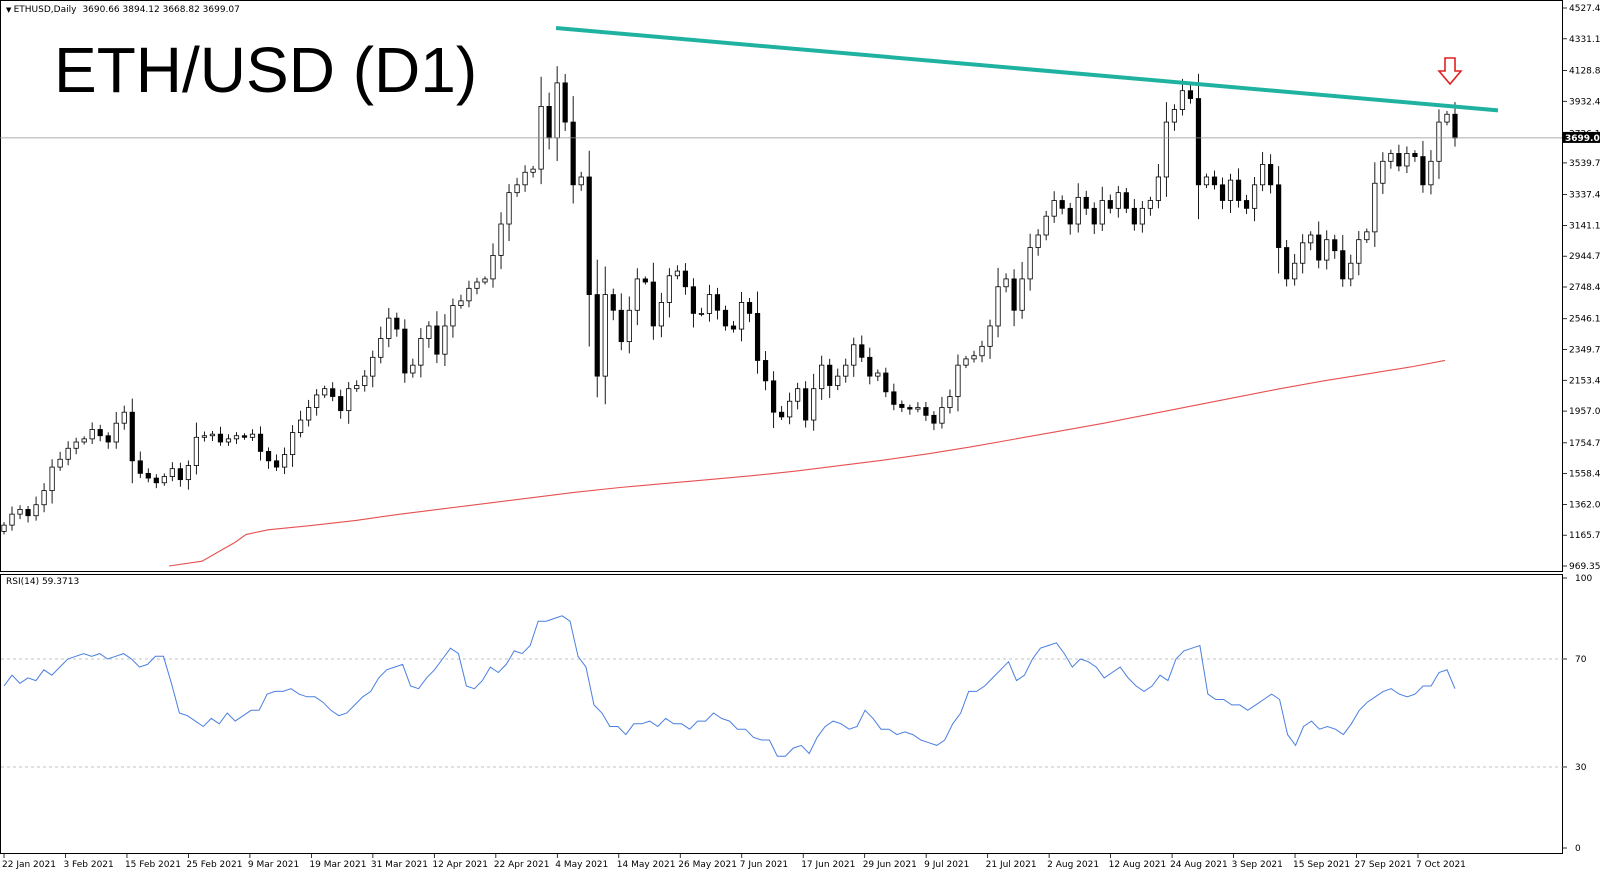 Image resolution: width=1600 pixels, height=872 pixels. What do you see at coordinates (1584, 381) in the screenshot?
I see `price-tick-label: 2153.40` at bounding box center [1584, 381].